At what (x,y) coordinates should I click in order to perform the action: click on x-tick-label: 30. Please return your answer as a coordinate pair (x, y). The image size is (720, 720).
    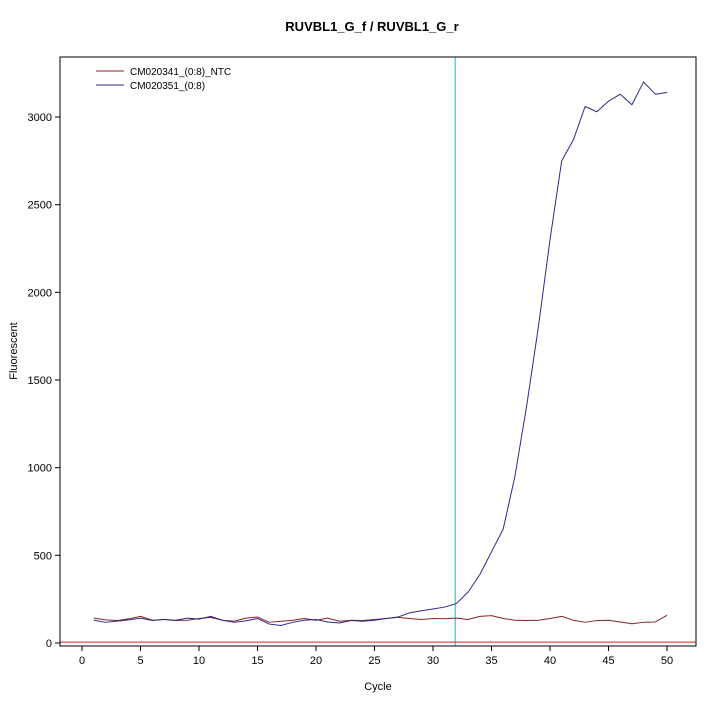
    Looking at the image, I should click on (433, 661).